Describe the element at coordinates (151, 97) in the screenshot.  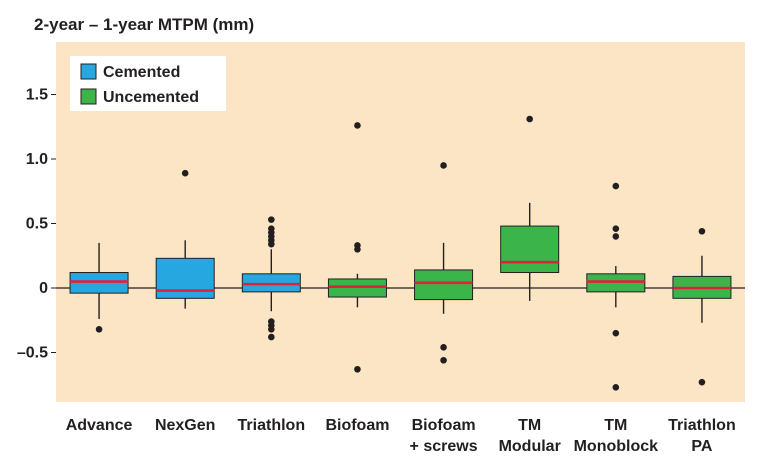
I see `legend-label-uncemented: Uncemented` at that location.